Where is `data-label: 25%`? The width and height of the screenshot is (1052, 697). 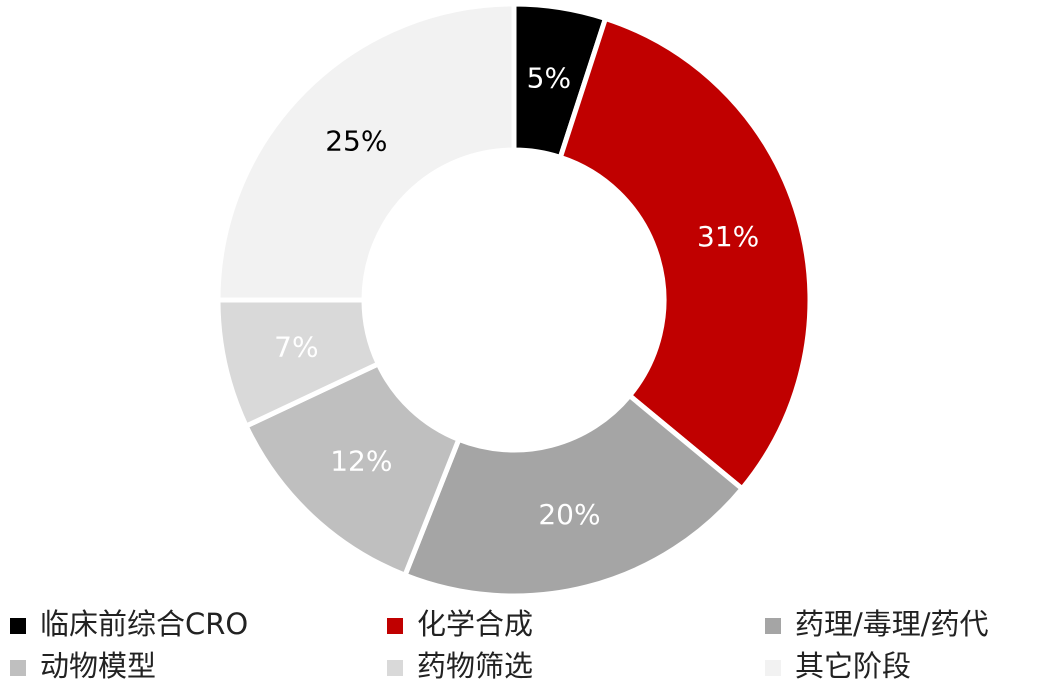 data-label: 25% is located at coordinates (356, 140).